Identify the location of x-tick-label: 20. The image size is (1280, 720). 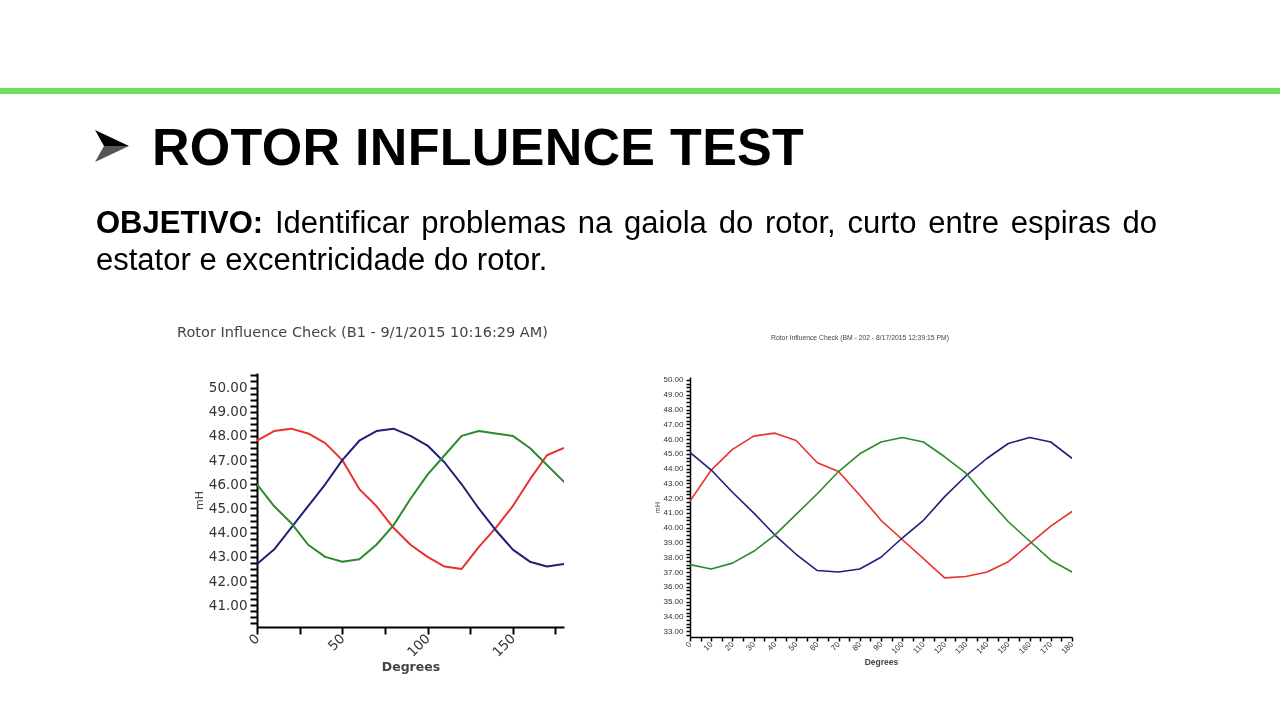
(730, 646).